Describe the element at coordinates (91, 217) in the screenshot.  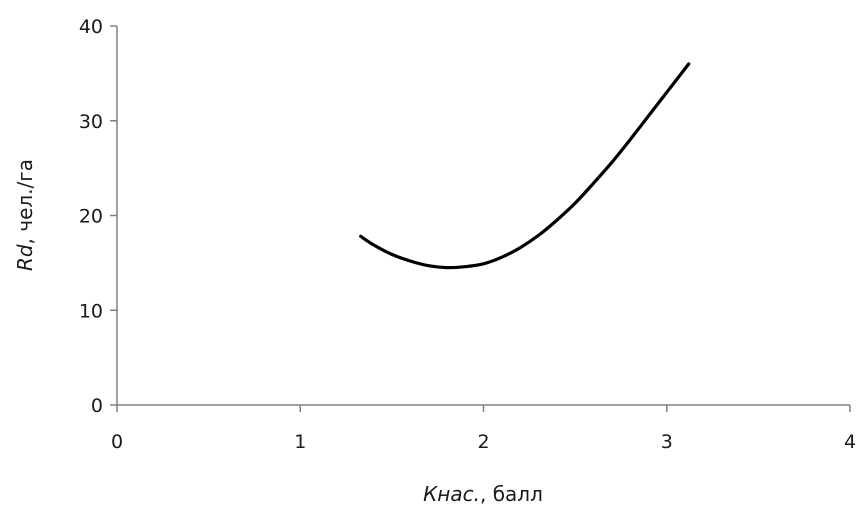
I see `y-tick-label: 20` at that location.